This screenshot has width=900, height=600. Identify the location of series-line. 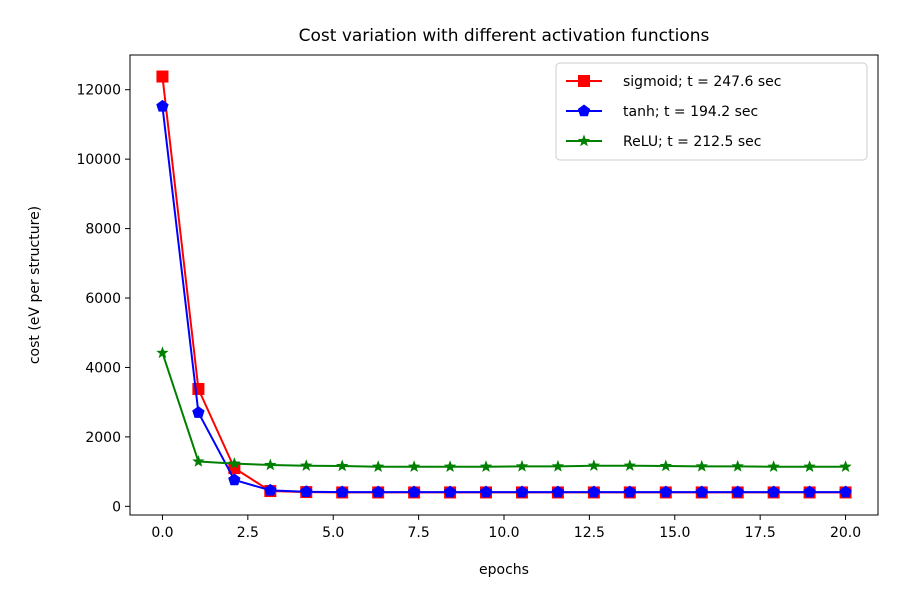
(503, 410).